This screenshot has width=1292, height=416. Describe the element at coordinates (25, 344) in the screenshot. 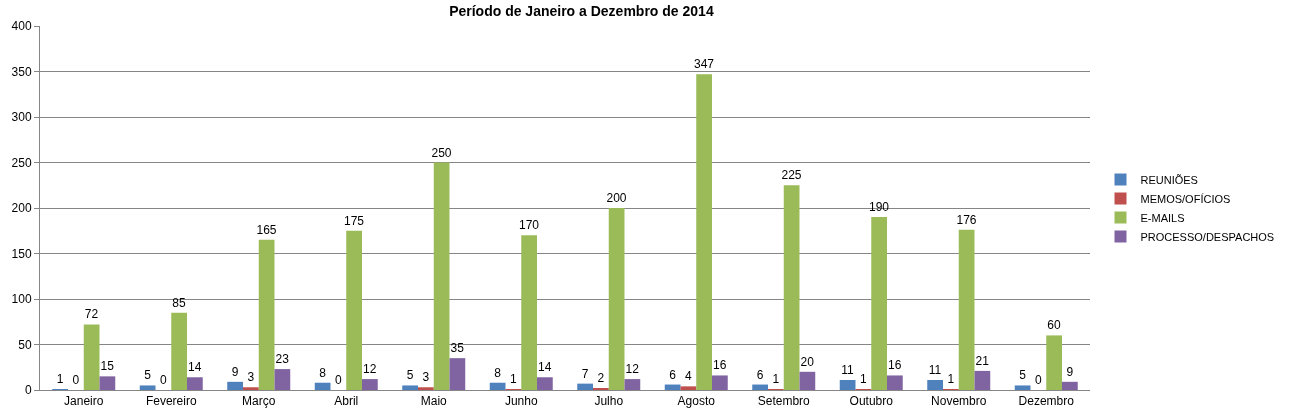

I see `y-tick-label: 50` at that location.